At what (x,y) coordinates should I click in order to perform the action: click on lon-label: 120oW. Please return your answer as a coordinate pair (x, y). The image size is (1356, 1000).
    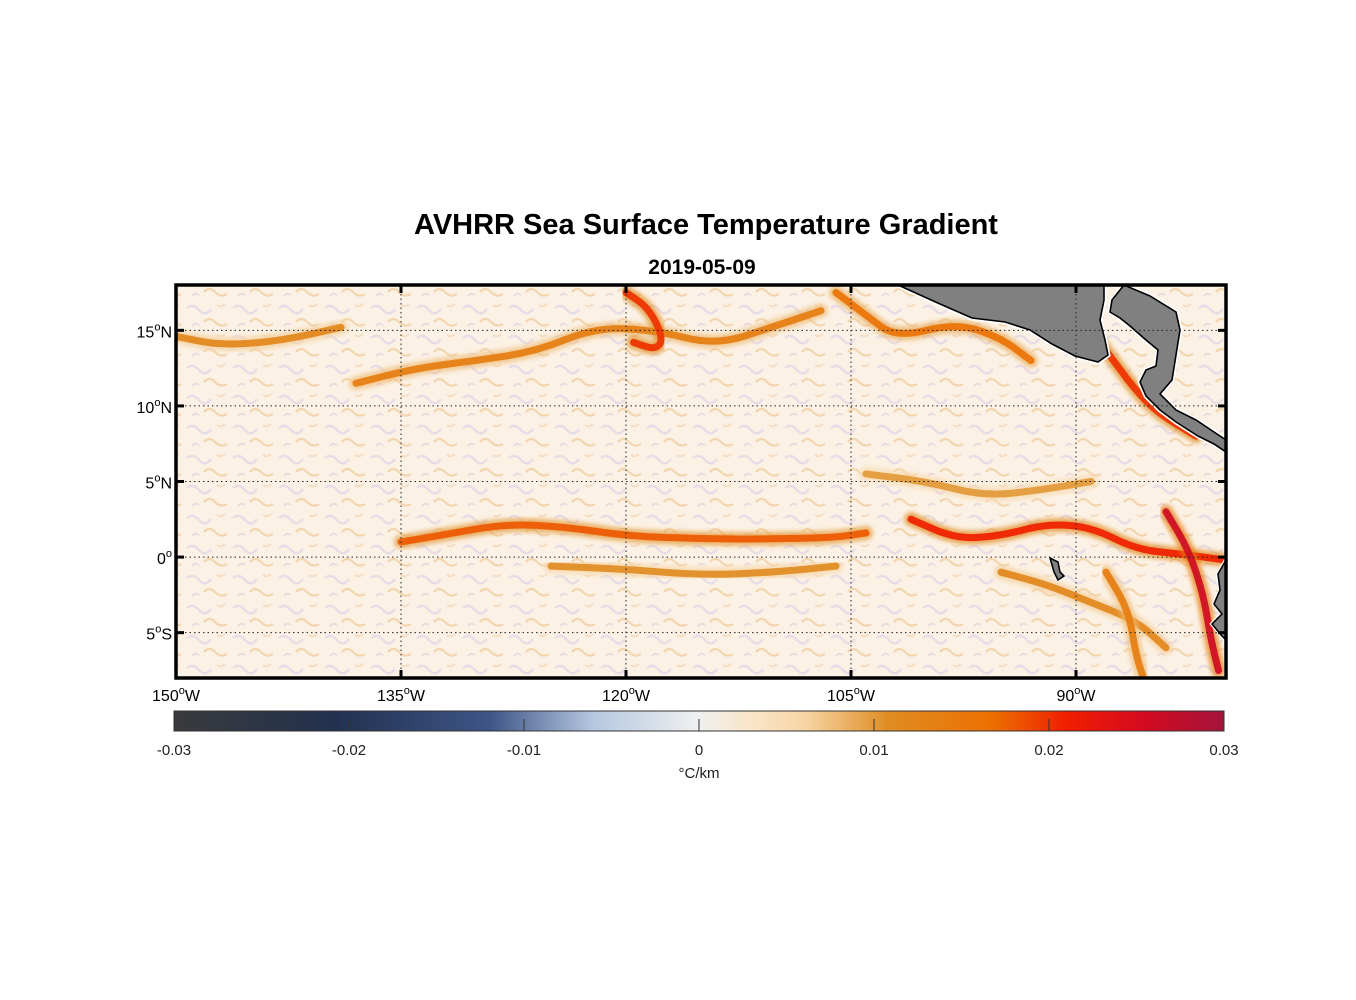
    Looking at the image, I should click on (626, 695).